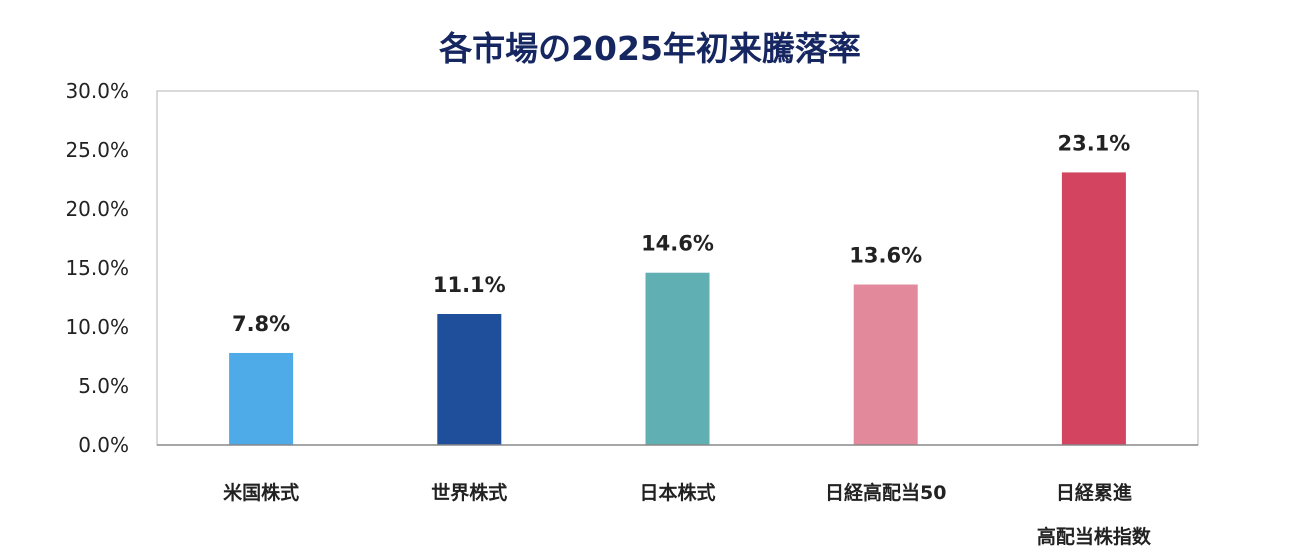  I want to click on y-tick-label: 20.0%, so click(97, 209).